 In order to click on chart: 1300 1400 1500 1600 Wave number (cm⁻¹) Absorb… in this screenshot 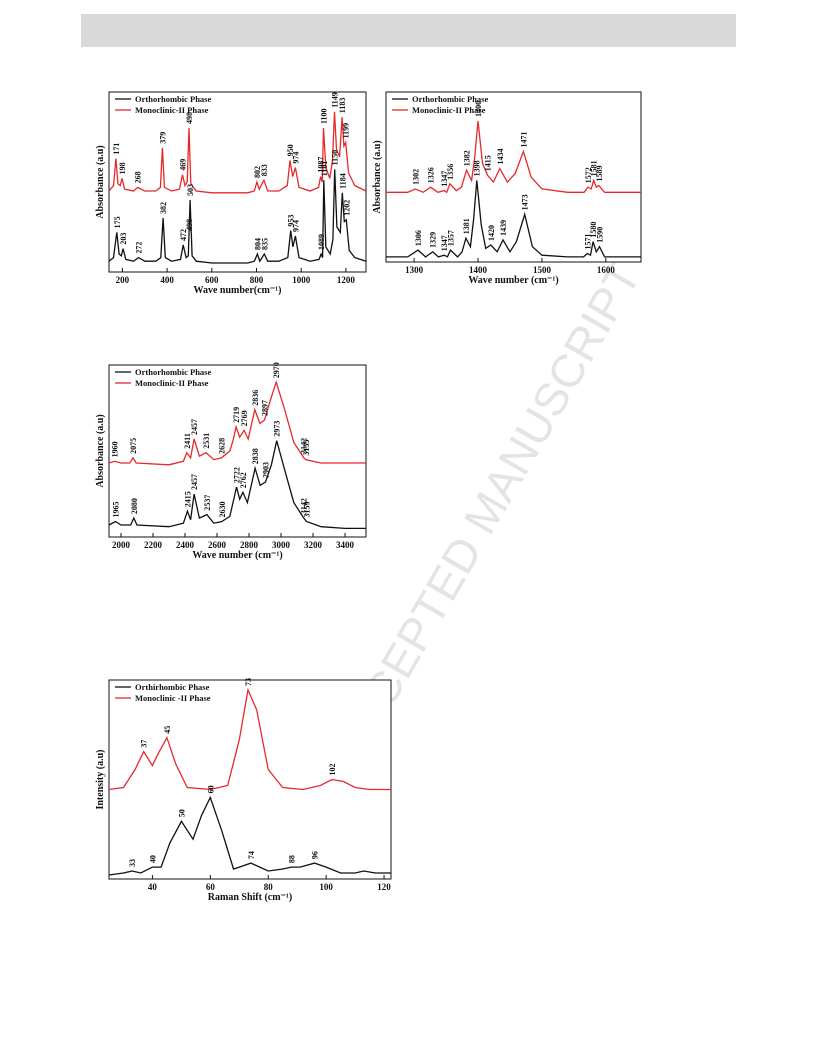, I will do `click(507, 188)`.